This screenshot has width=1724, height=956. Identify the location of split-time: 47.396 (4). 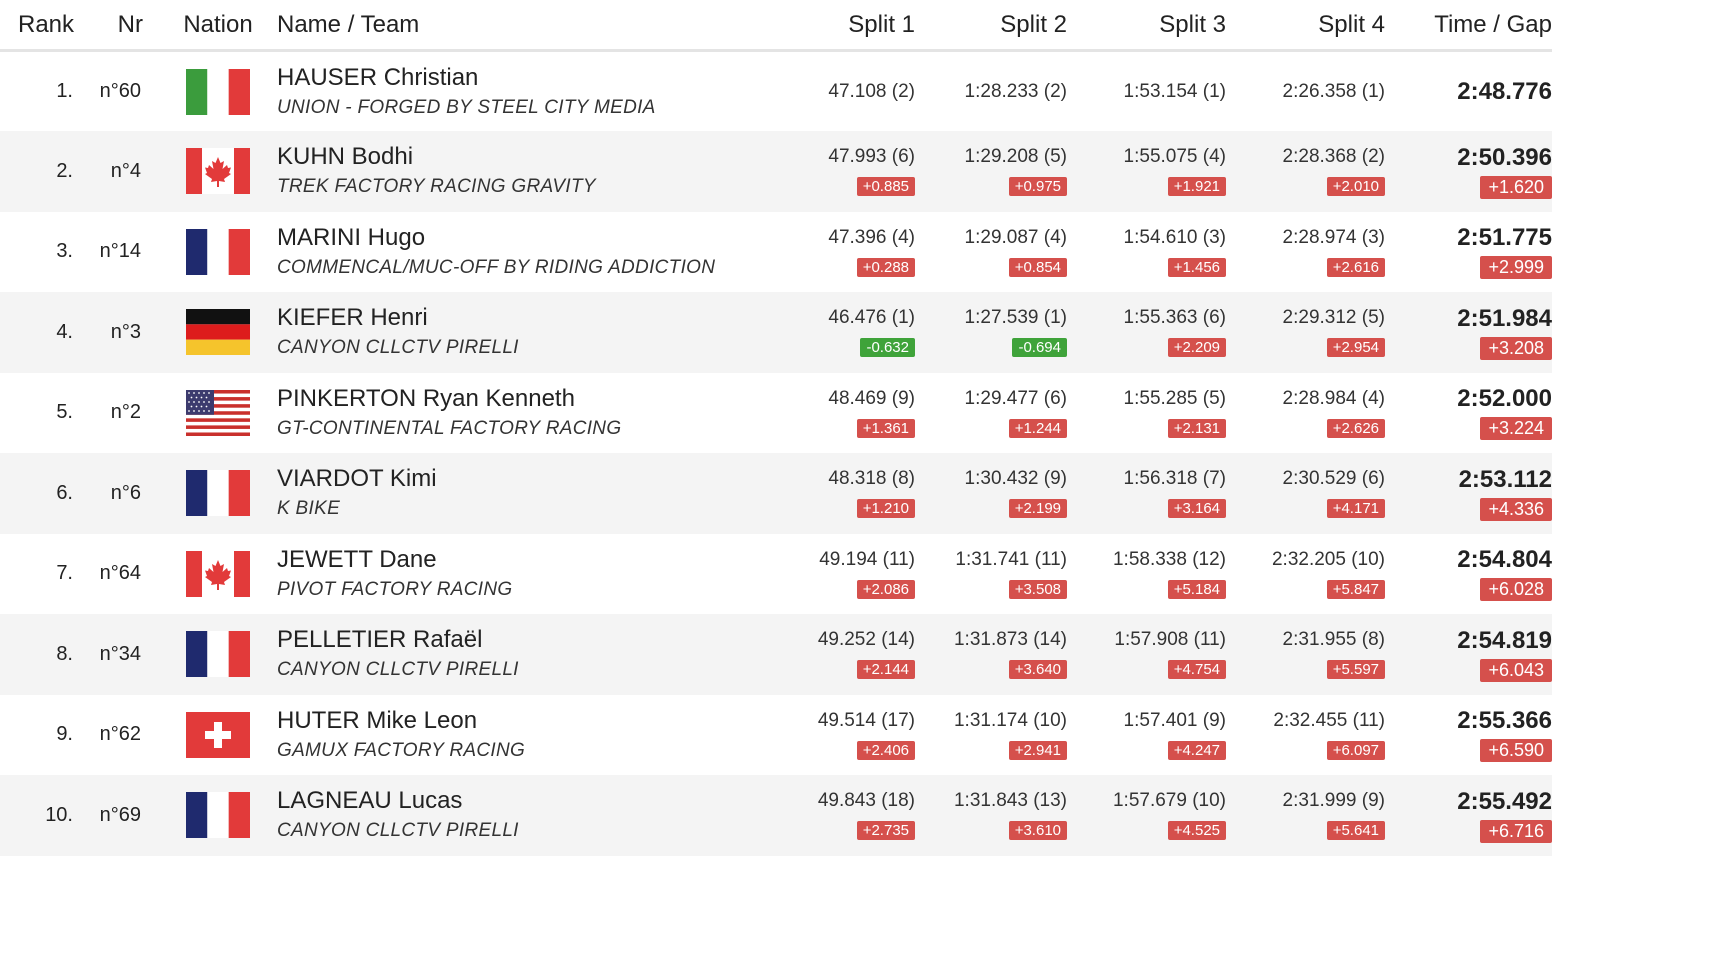
(871, 237).